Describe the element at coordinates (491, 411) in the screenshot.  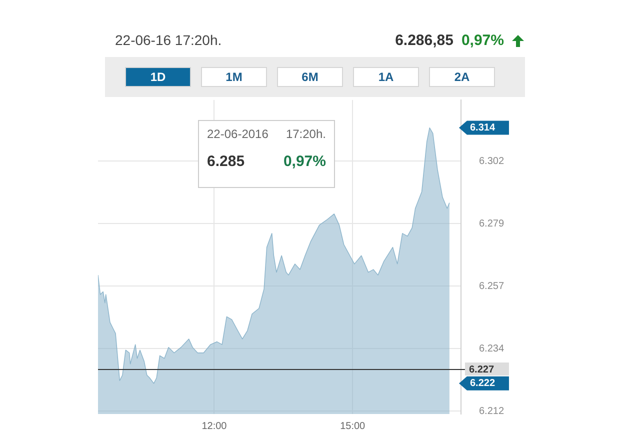
I see `y-tick-label: 6.212` at that location.